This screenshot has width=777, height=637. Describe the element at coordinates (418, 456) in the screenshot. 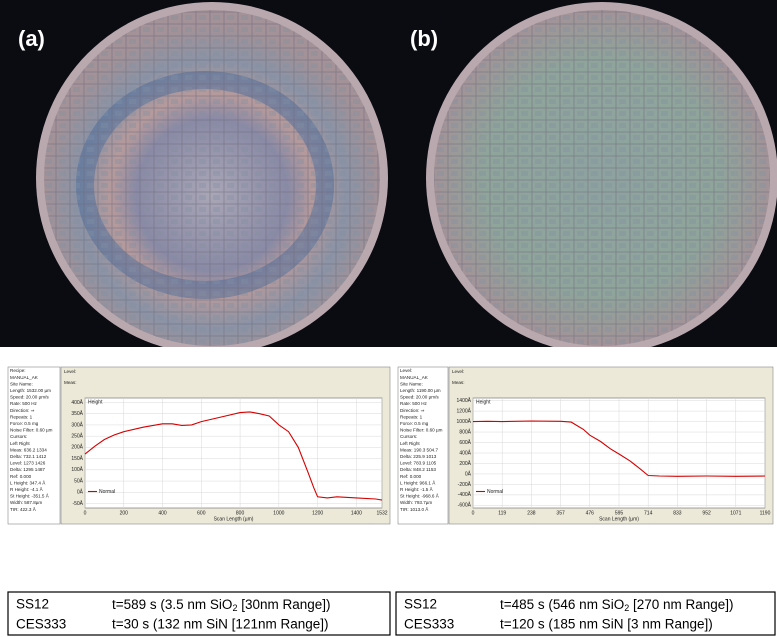

I see `sidebar-text: Delta: 225.9 1013` at that location.